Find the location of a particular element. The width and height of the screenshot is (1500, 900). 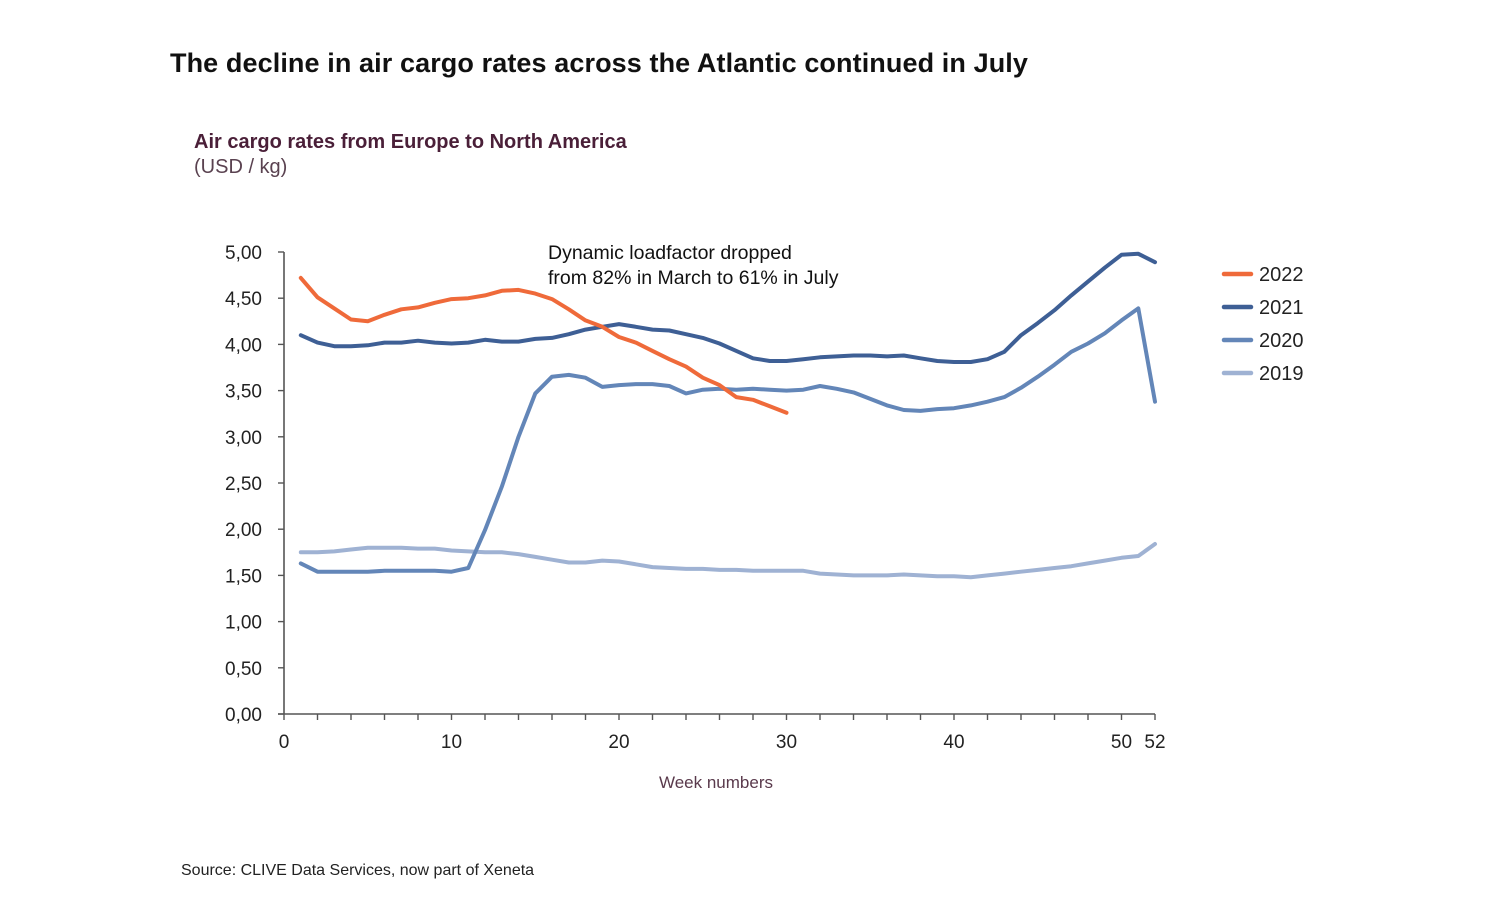

y-tick-label: 1,50 is located at coordinates (243, 576).